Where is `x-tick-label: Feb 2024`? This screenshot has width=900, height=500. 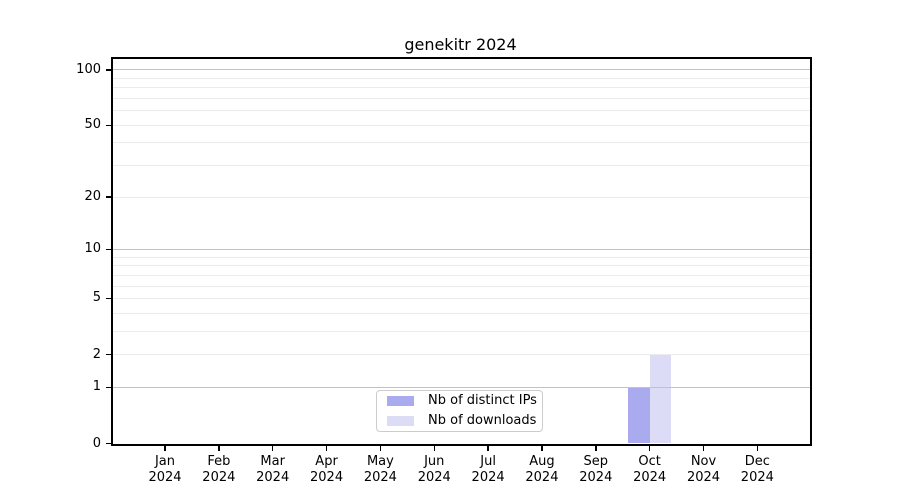
x-tick-label: Feb 2024 is located at coordinates (219, 470).